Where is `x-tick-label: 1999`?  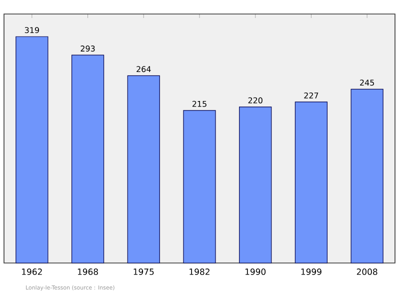 x-tick-label: 1999 is located at coordinates (311, 271).